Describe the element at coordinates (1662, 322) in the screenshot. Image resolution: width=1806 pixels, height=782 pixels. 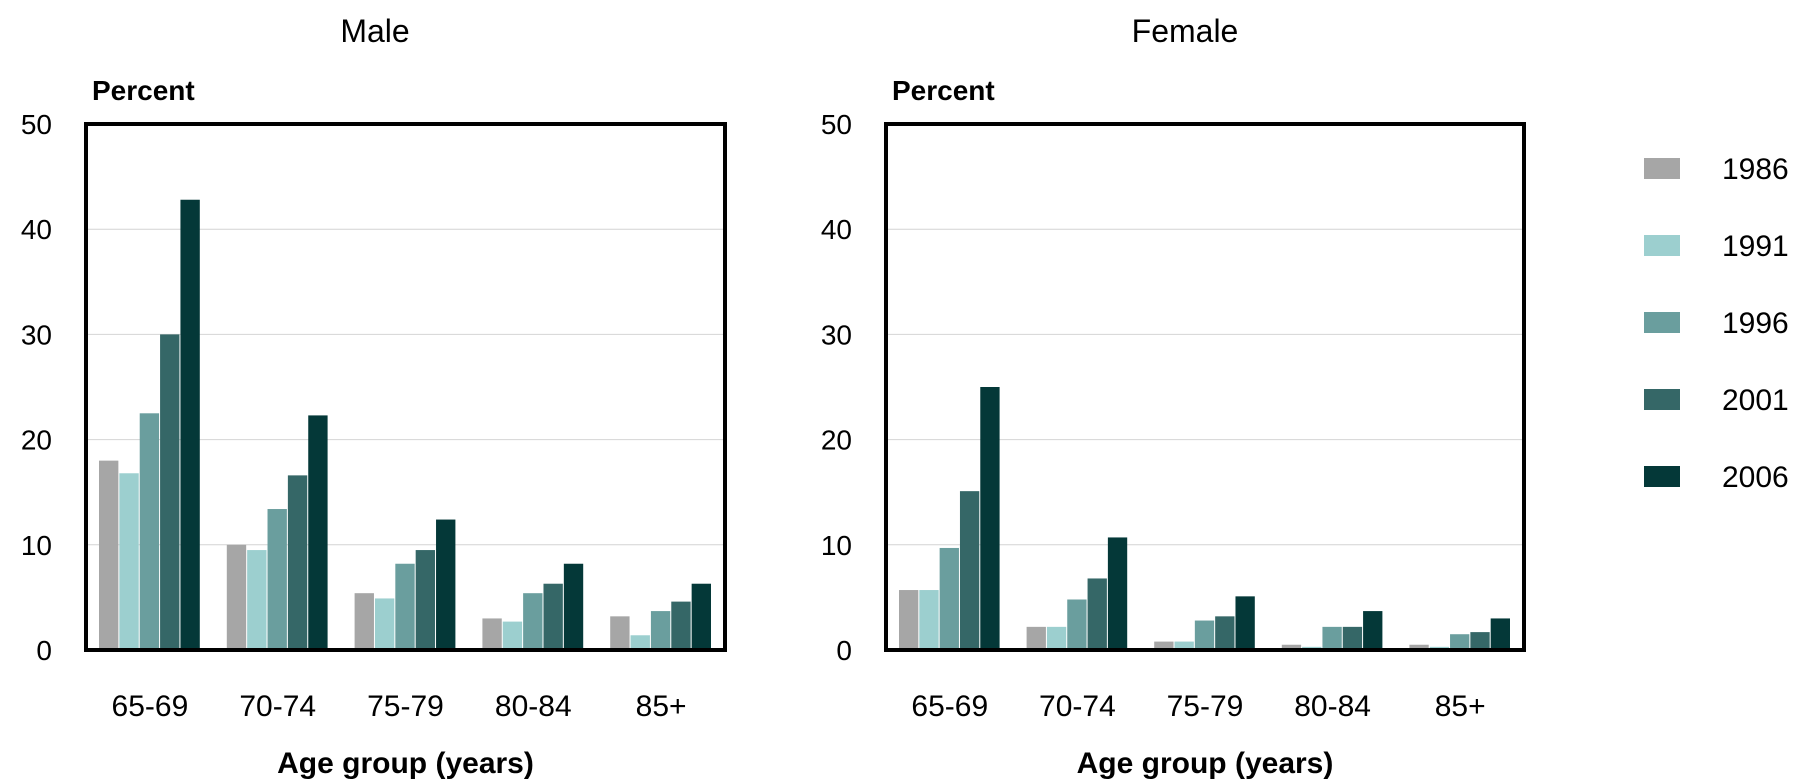
I see `legend-swatch-1996` at that location.